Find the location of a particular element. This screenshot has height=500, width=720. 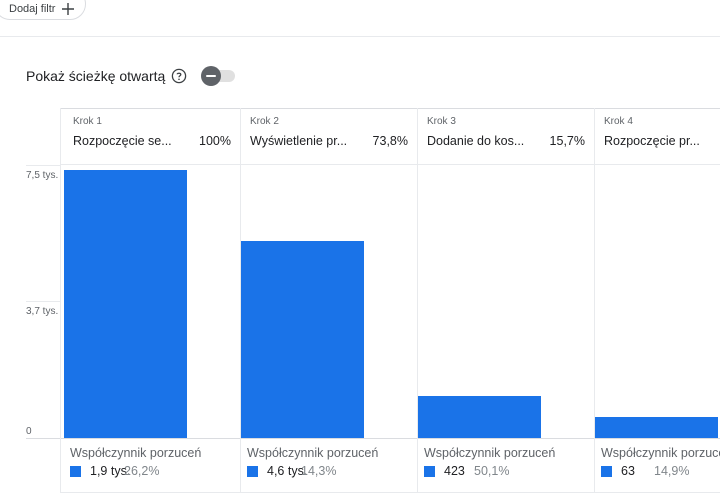

y-tick-label: 7,5 tys. is located at coordinates (42, 175).